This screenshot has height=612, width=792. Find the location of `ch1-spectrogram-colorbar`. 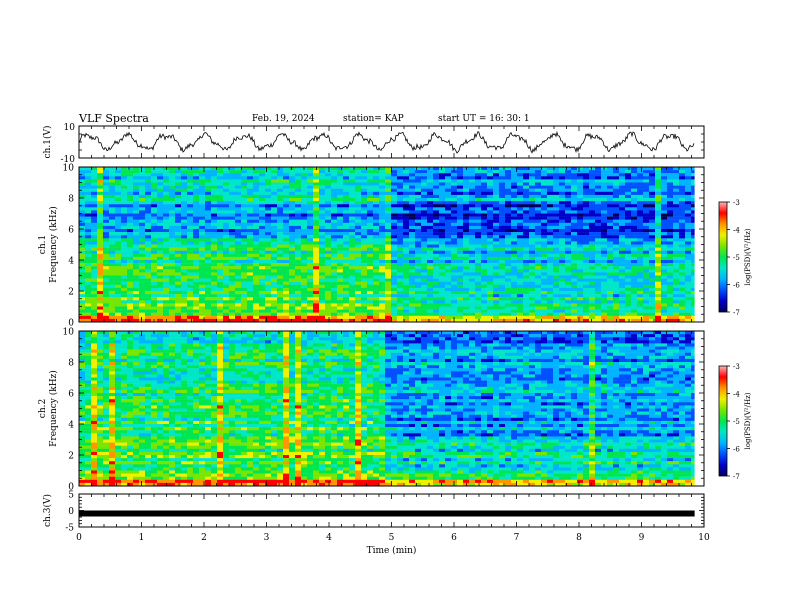

ch1-spectrogram-colorbar is located at coordinates (723, 257).